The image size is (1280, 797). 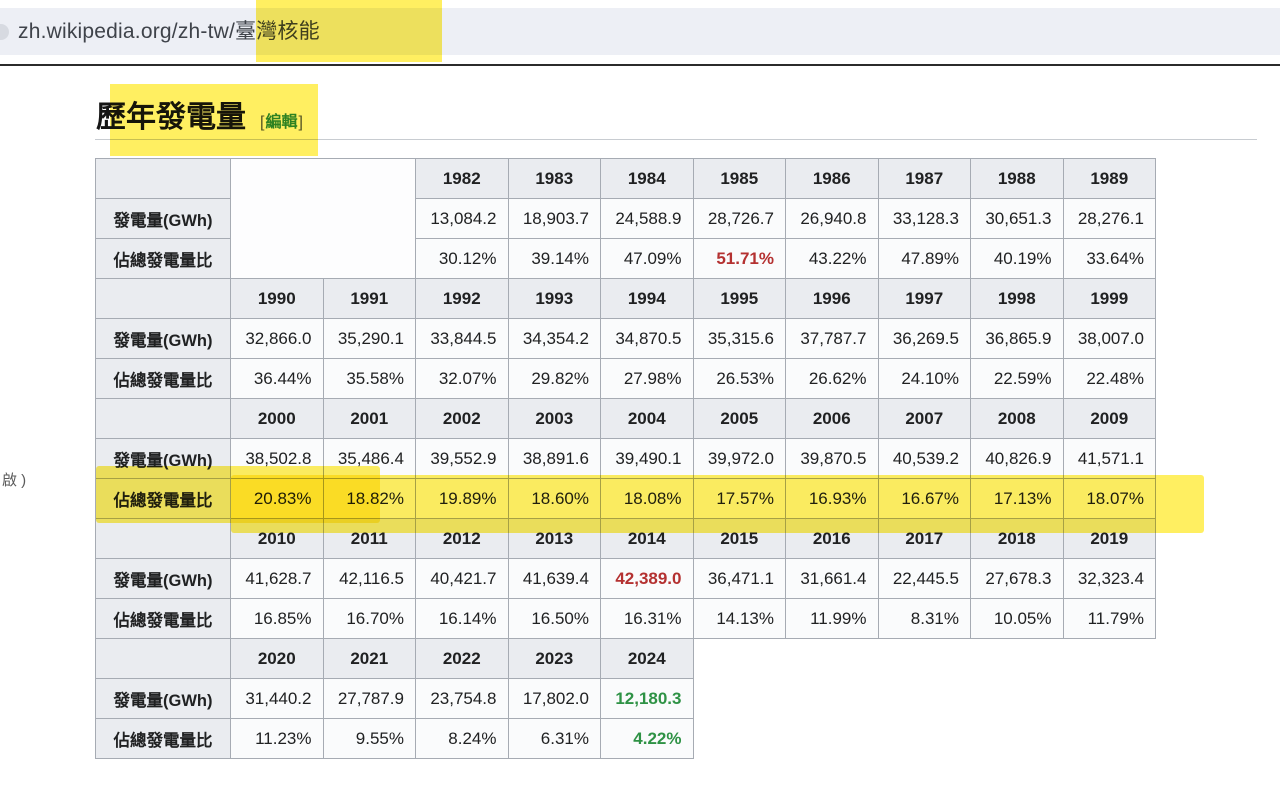 What do you see at coordinates (832, 178) in the screenshot?
I see `year-header-cell: 1986` at bounding box center [832, 178].